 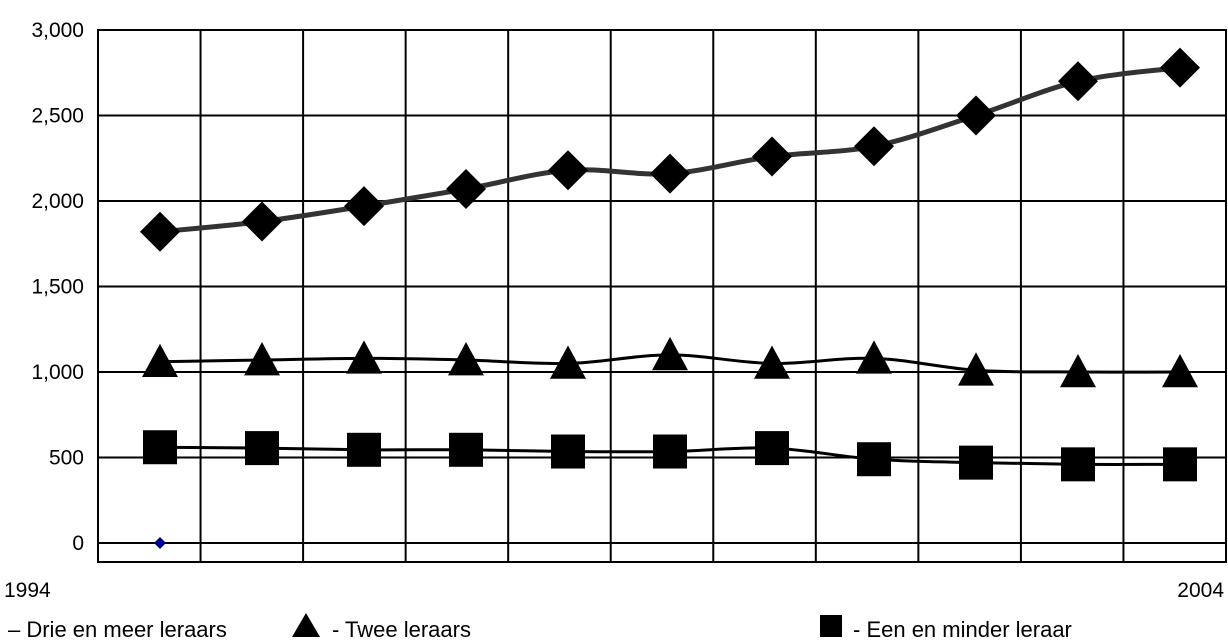 I want to click on y-tick-label: 0, so click(x=78, y=543).